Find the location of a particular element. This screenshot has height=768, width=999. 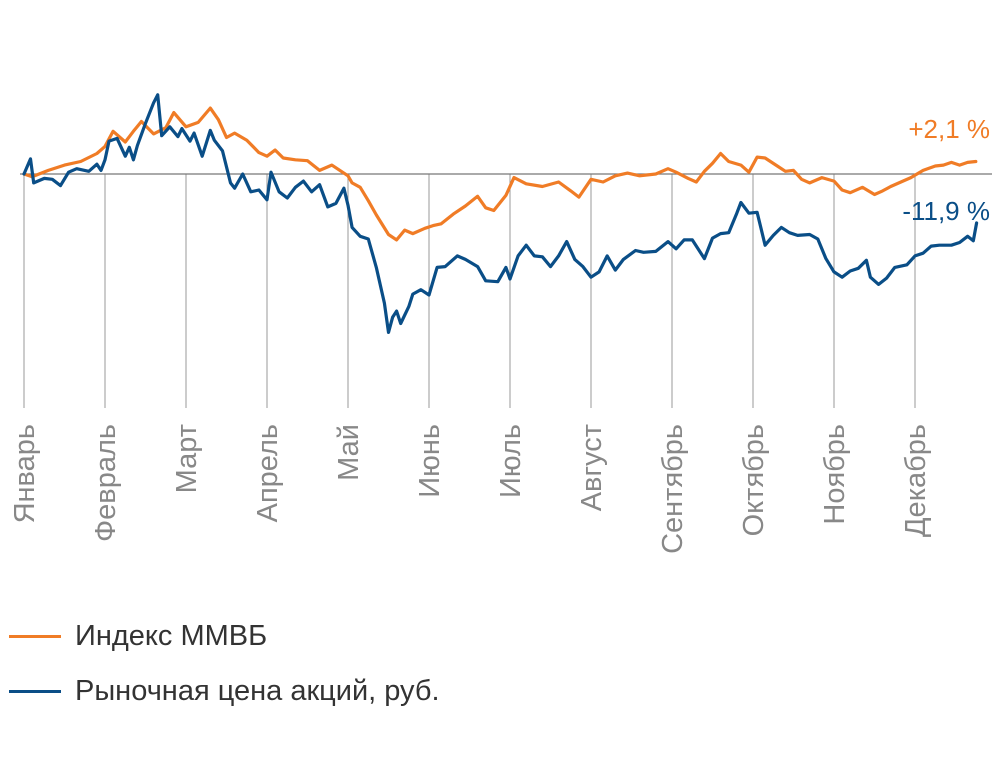

end-labels: +2,1 % -11,9 % is located at coordinates (946, 170).